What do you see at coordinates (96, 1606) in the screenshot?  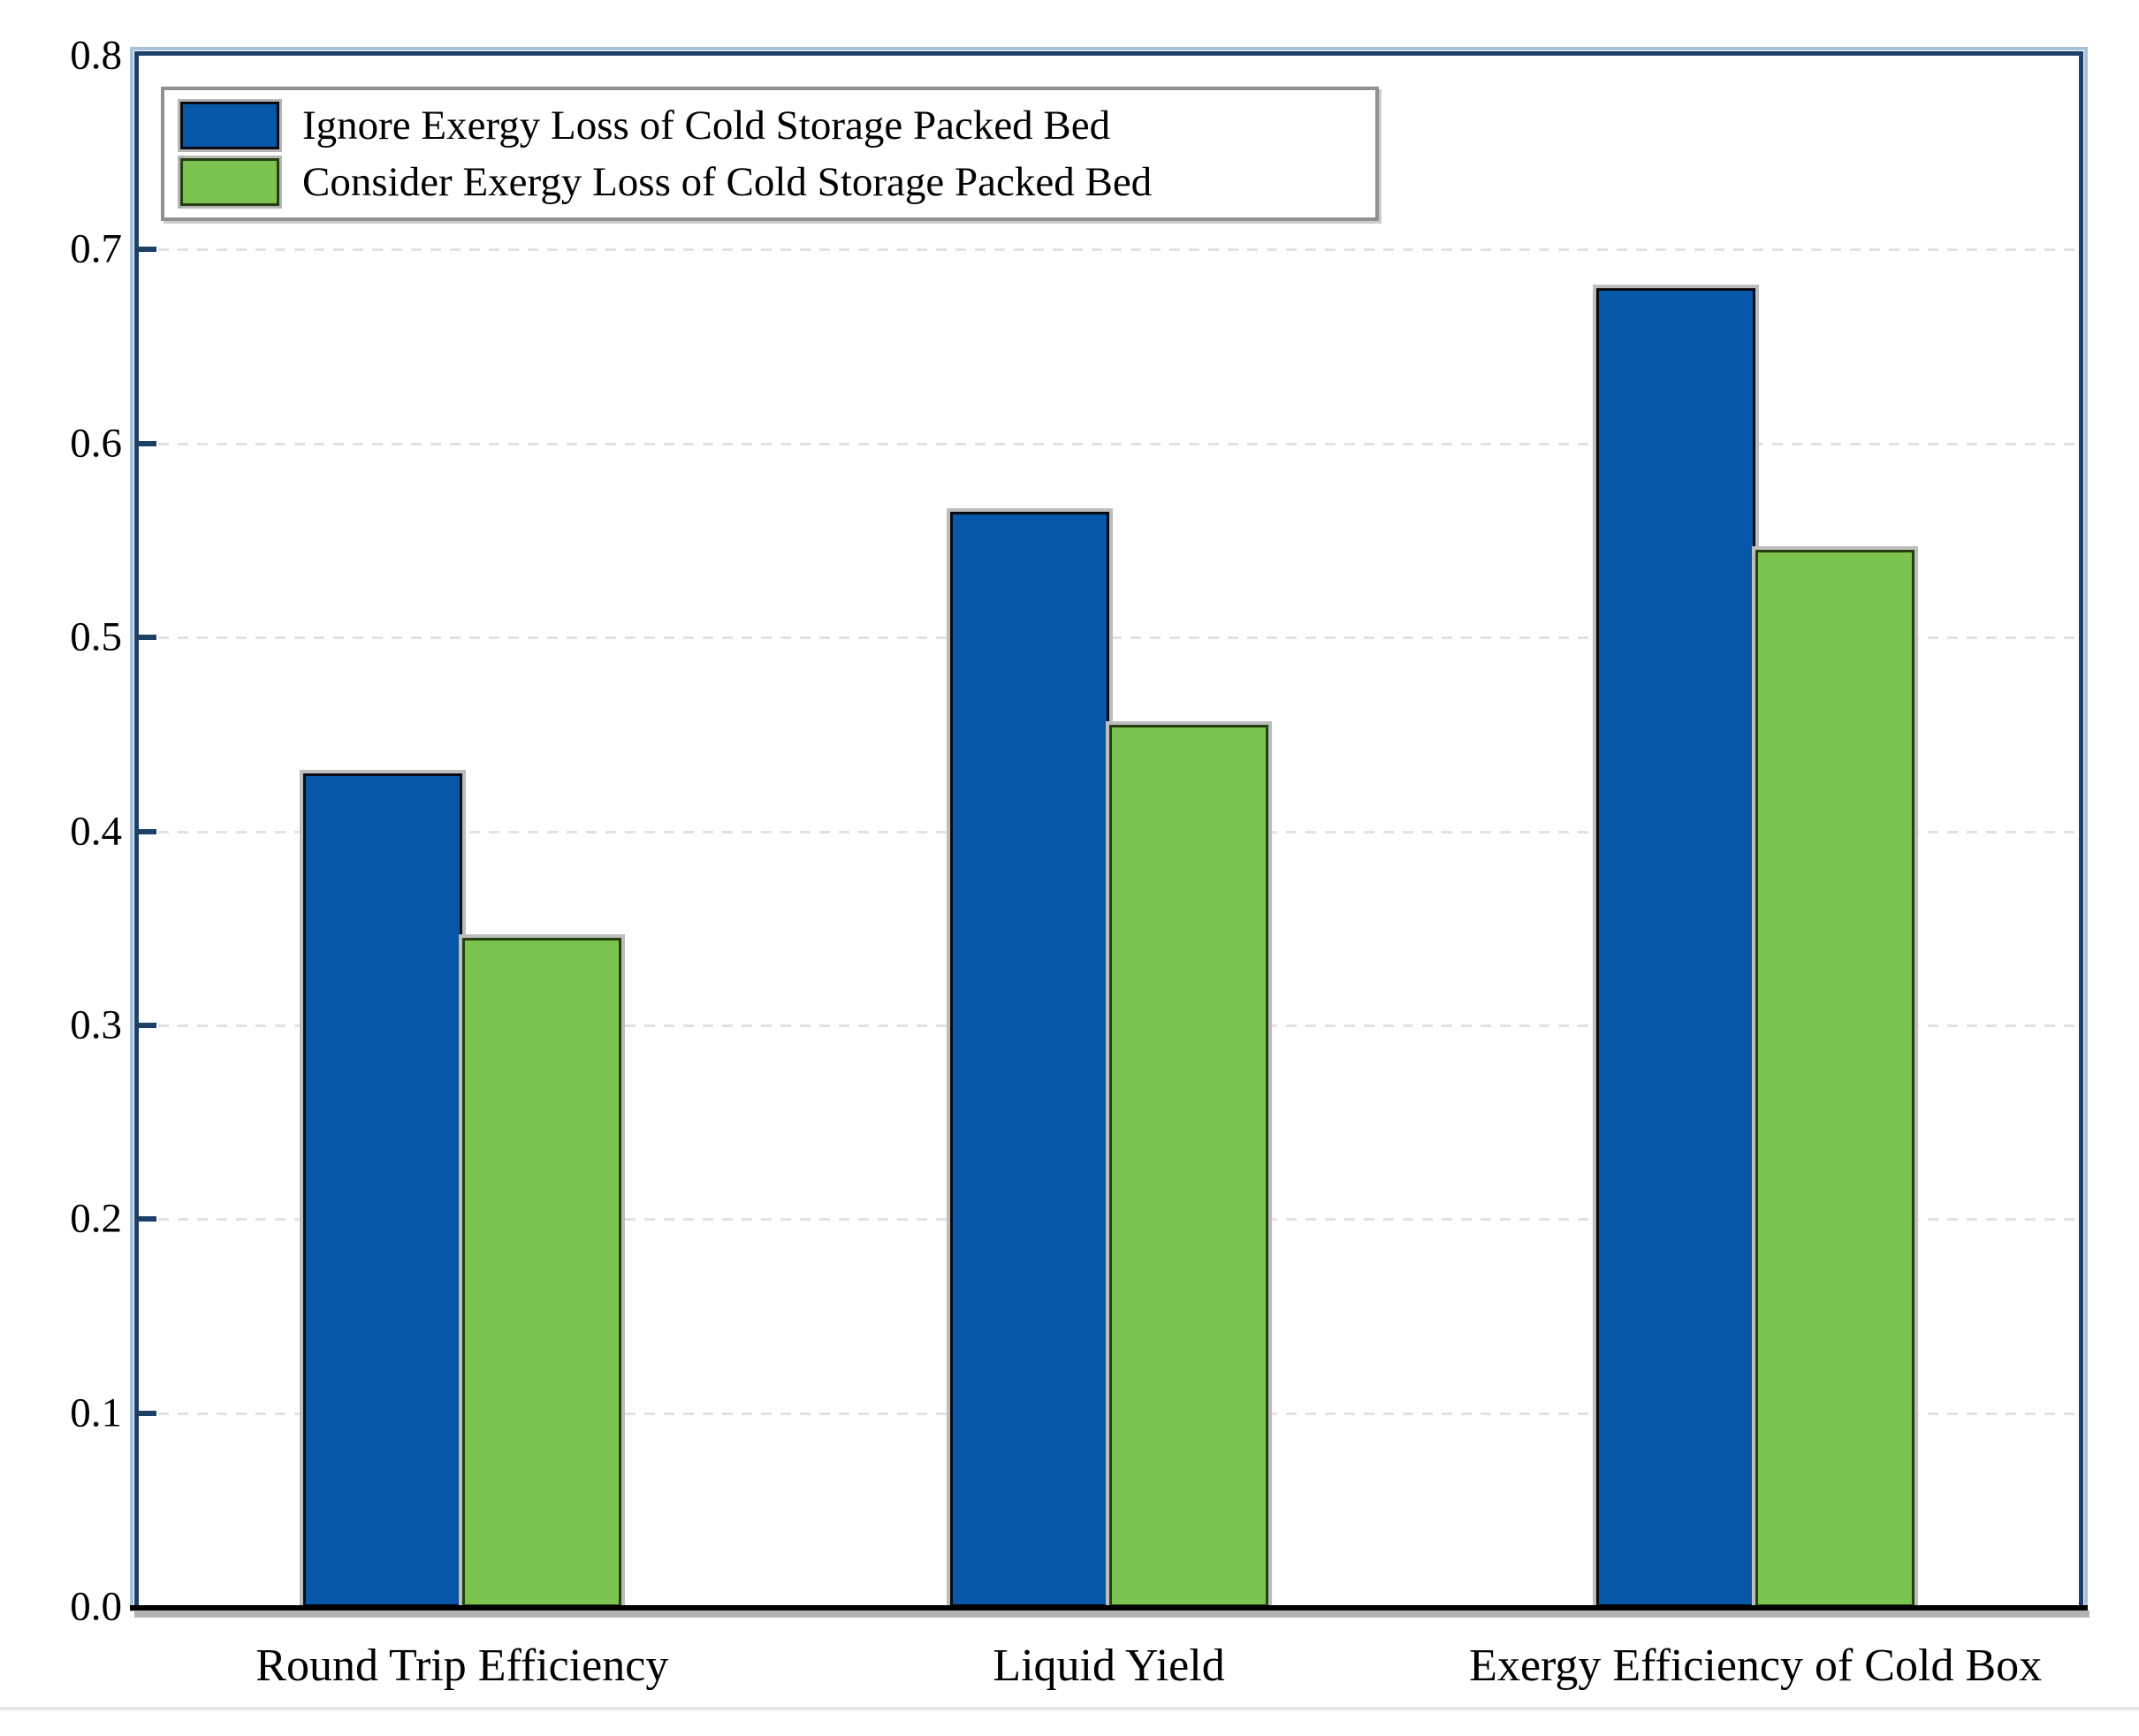 I see `y-axis-tick-label: 0.0` at bounding box center [96, 1606].